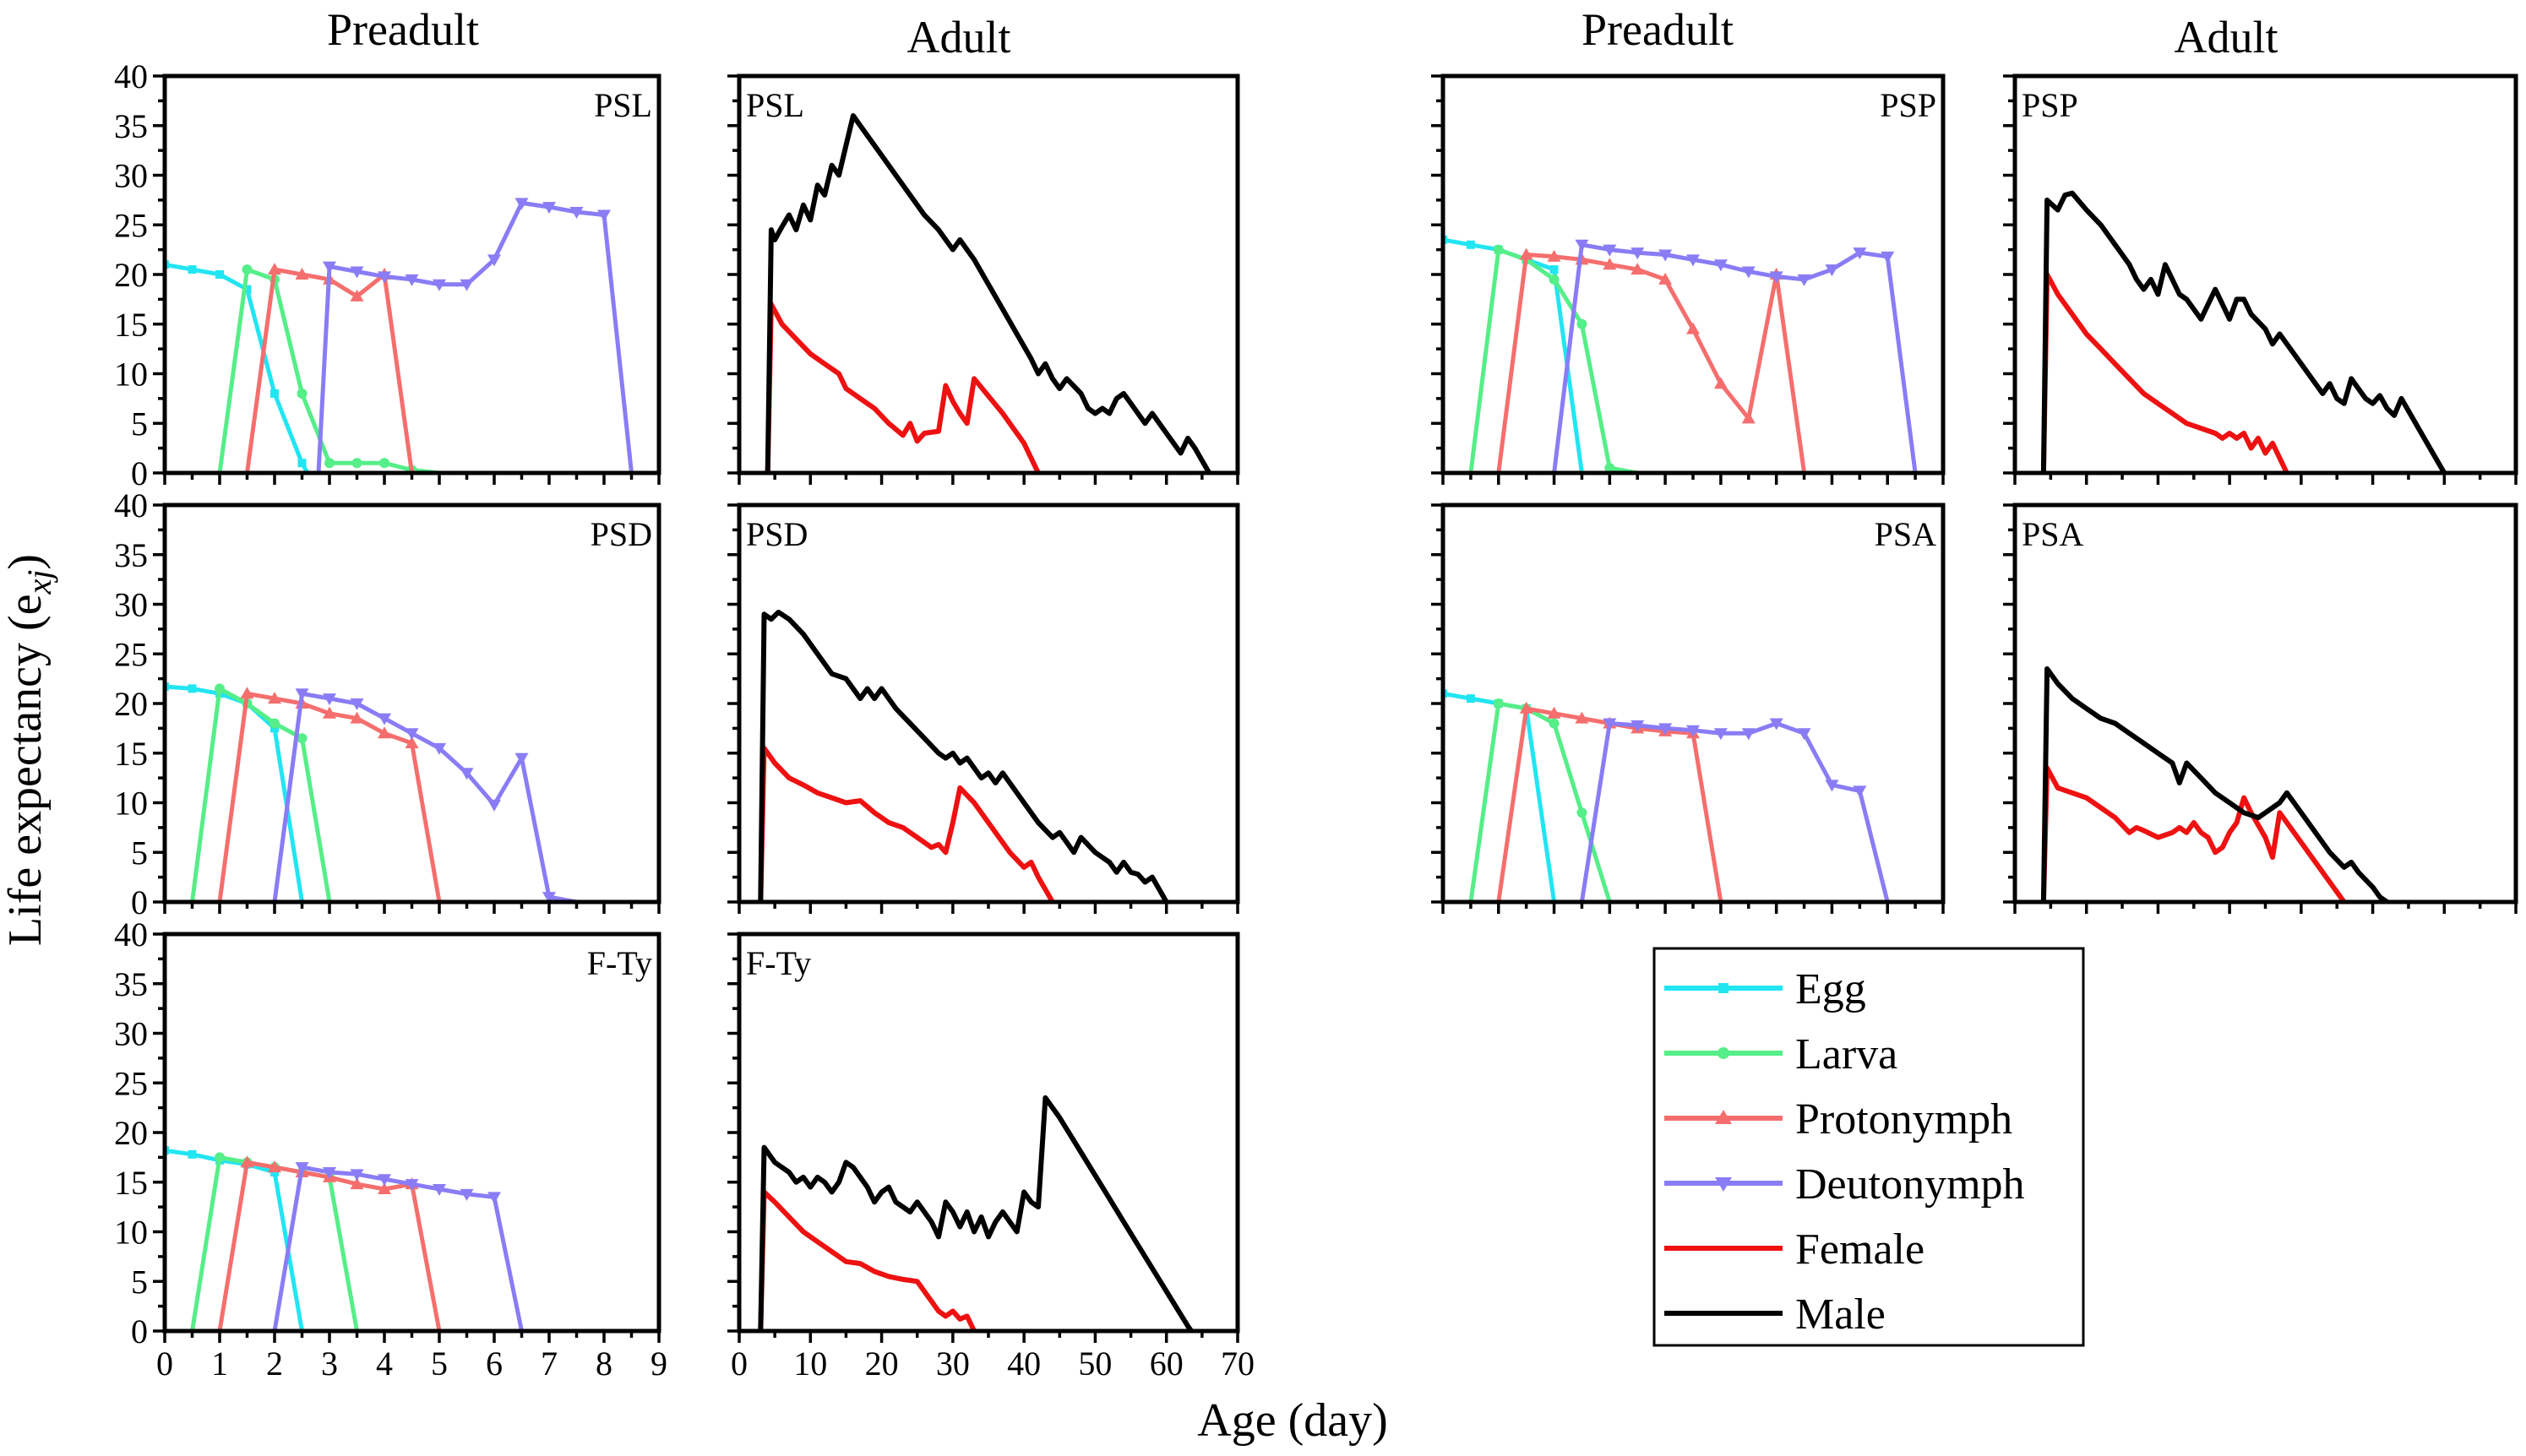  I want to click on panel-PSP-adult: PSP, so click(2260, 279).